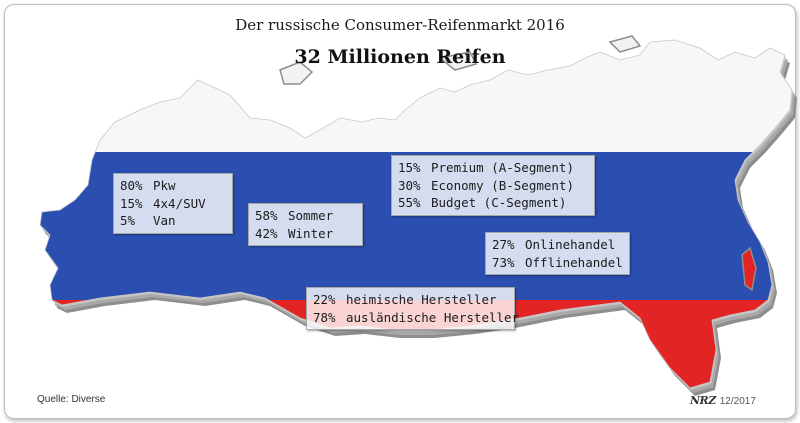 The height and width of the screenshot is (423, 800). I want to click on data-row: 78% ausländische Hersteller, so click(416, 318).